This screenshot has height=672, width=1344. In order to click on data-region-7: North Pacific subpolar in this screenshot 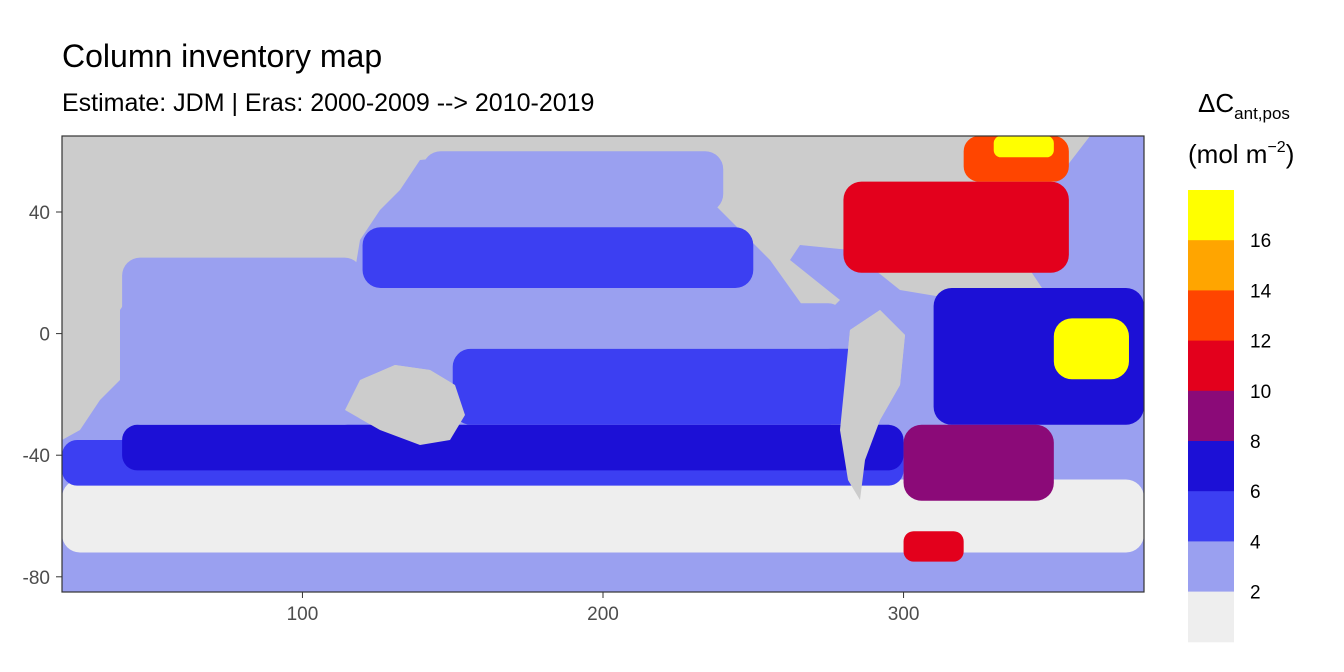, I will do `click(573, 181)`.